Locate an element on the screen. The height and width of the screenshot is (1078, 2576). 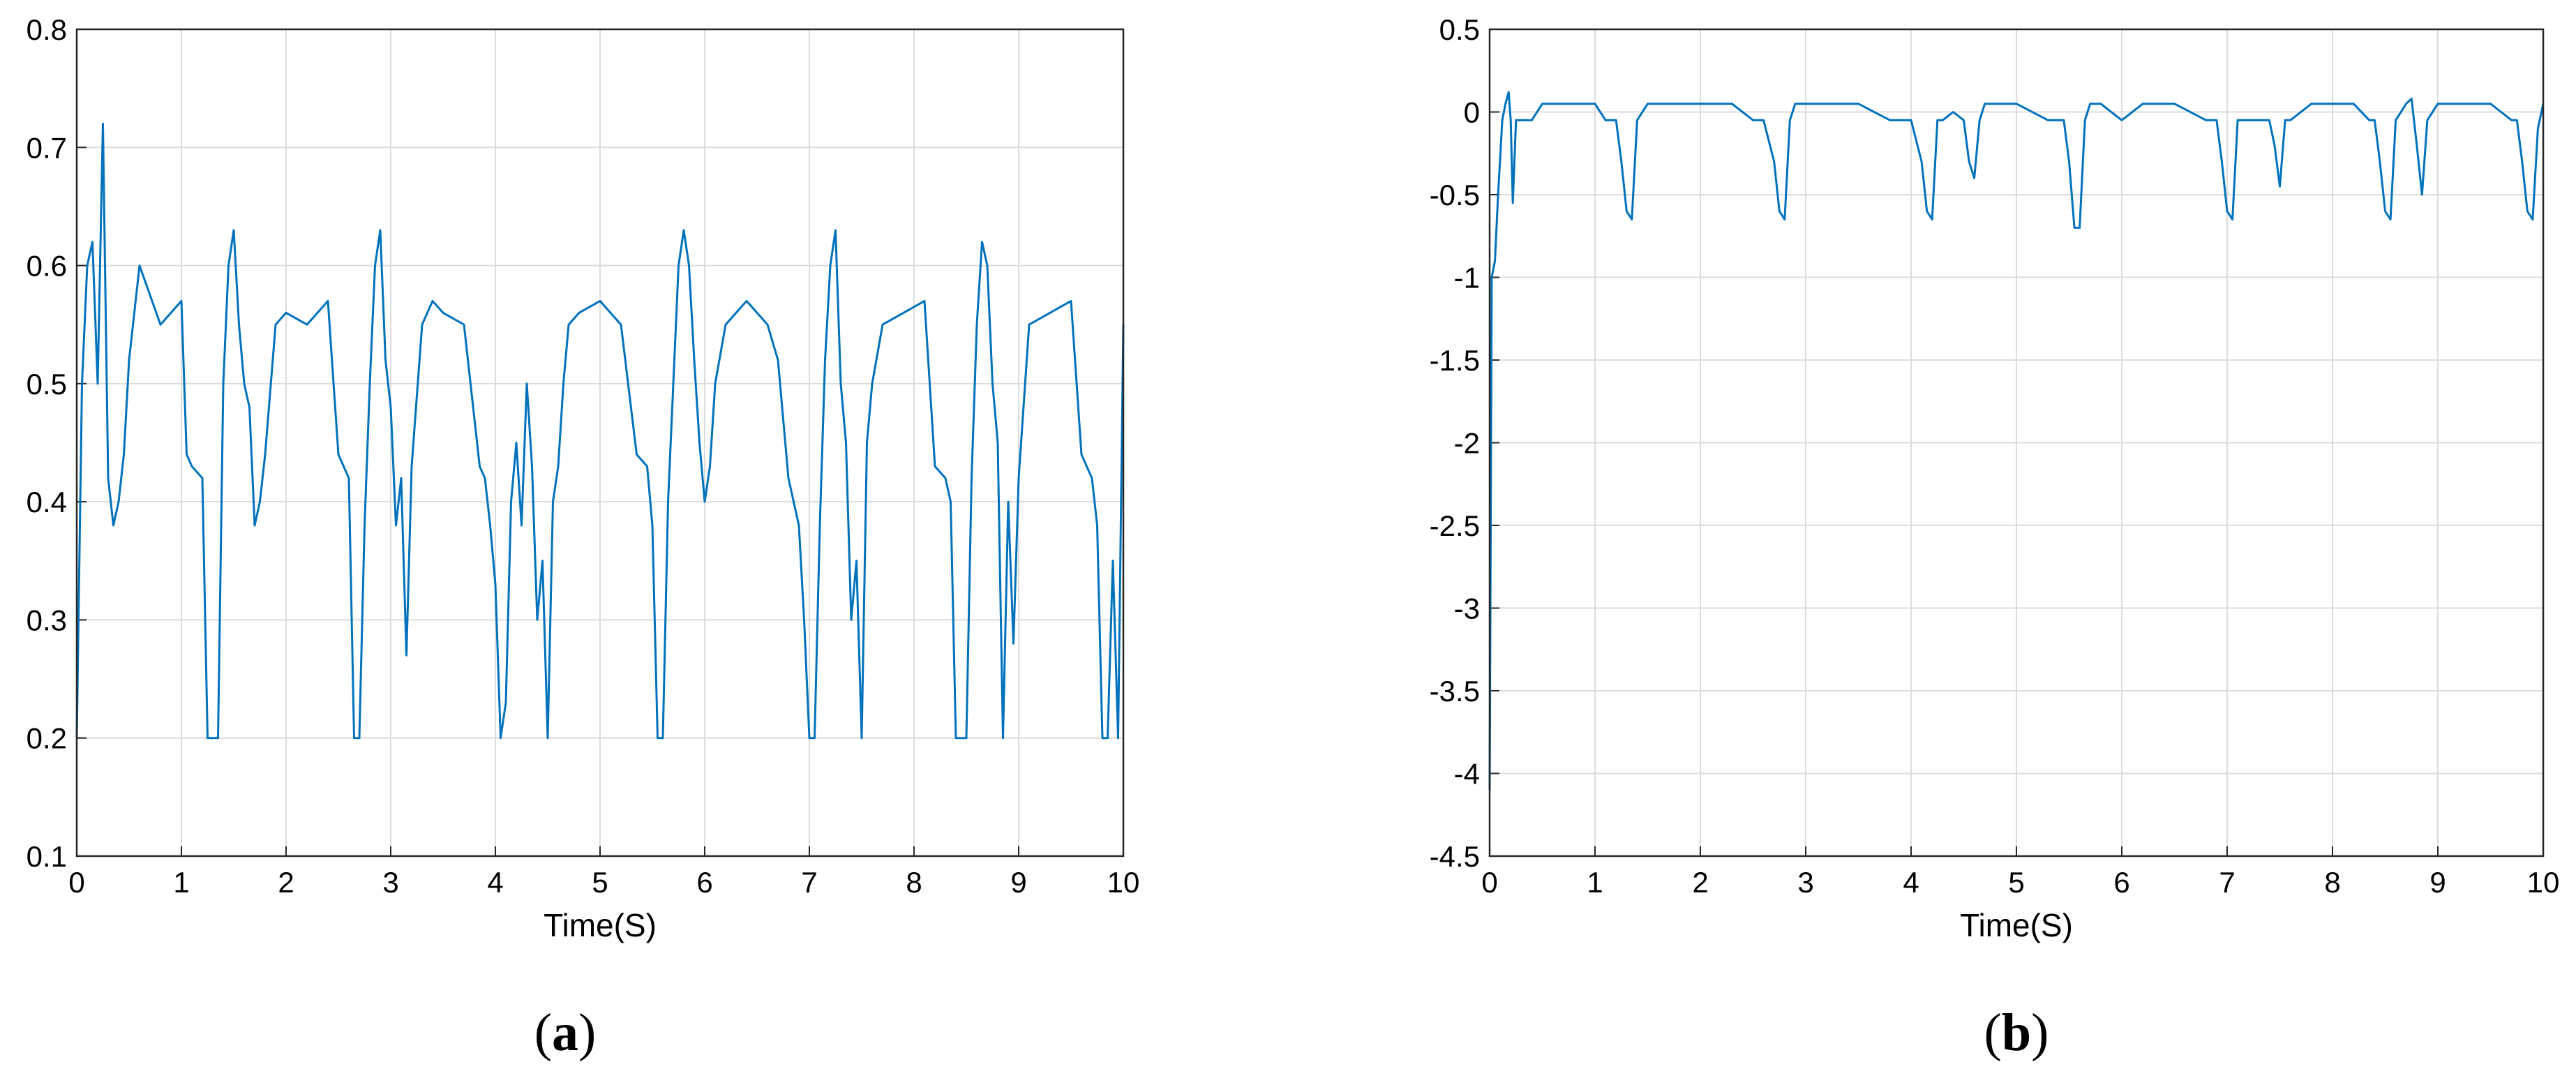
panel-caption: (b) is located at coordinates (2016, 1032).